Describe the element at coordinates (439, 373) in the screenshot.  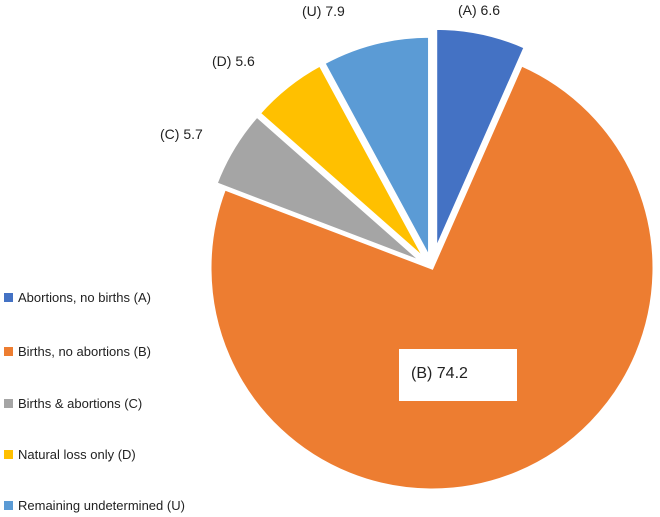
I see `slice-label-b: (B) 74.2` at that location.